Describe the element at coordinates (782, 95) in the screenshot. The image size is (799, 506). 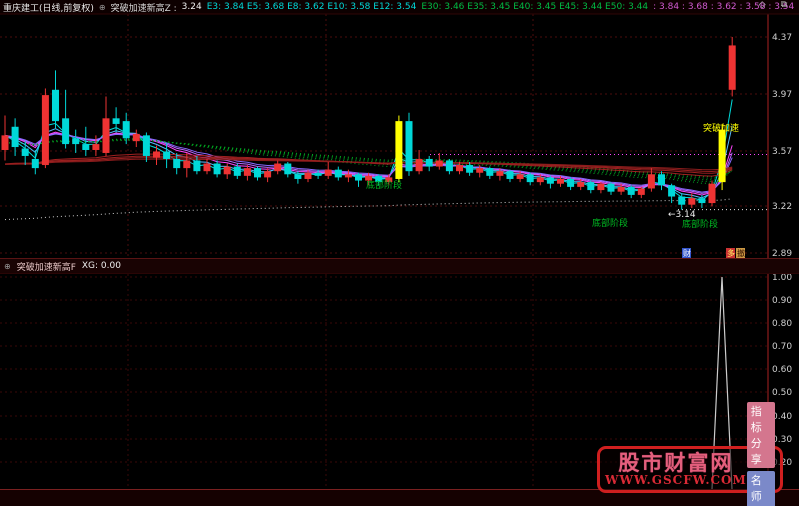
I see `svg-text: 3.97` at that location.